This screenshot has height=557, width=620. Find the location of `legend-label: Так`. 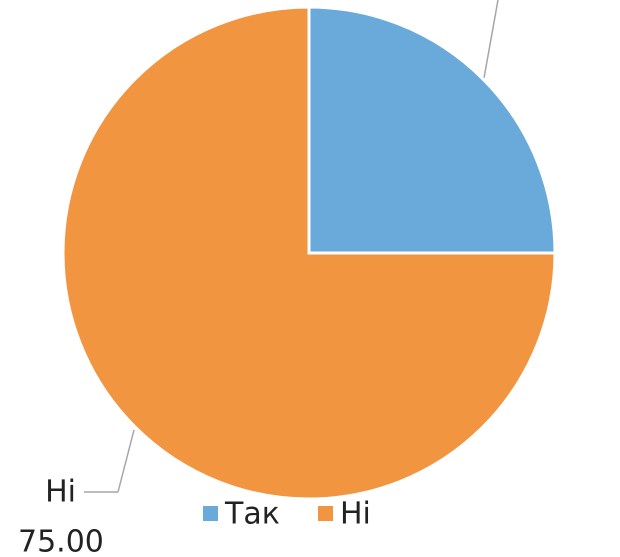

legend-label: Так is located at coordinates (252, 514).